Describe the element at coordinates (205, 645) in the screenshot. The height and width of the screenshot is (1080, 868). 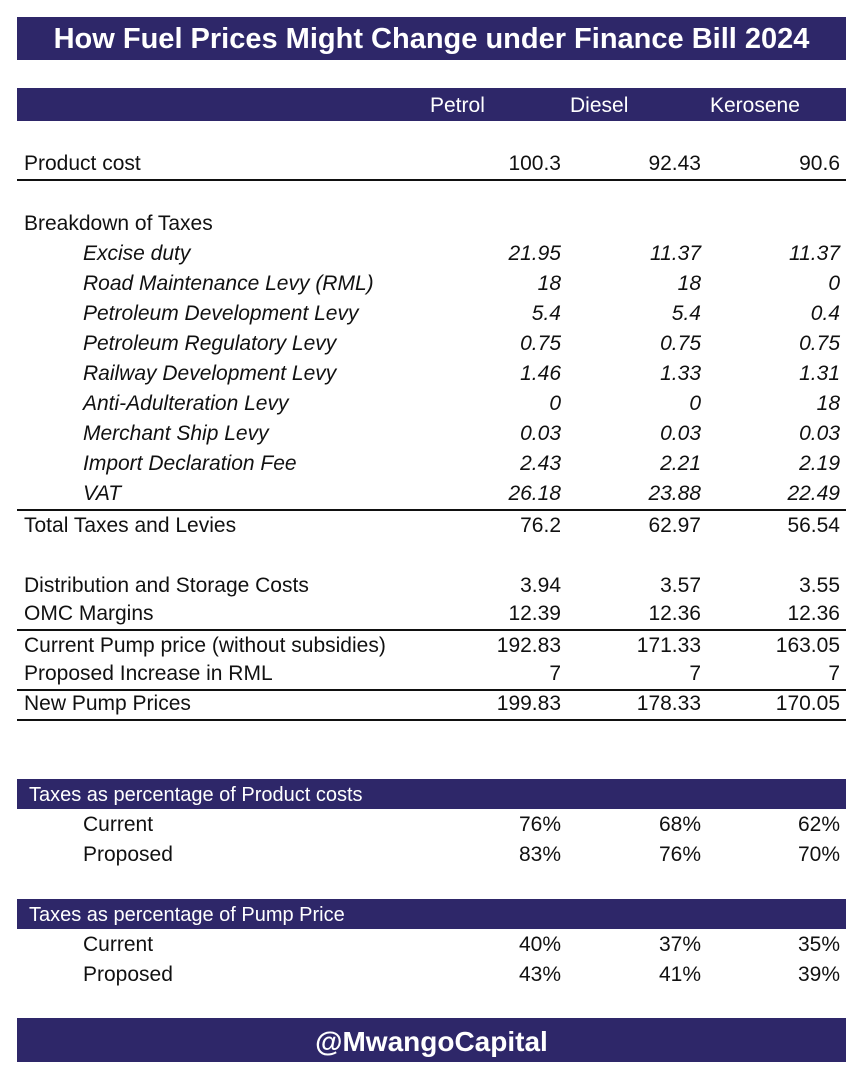
I see `row-label: Current Pump price (without subsidies)` at that location.